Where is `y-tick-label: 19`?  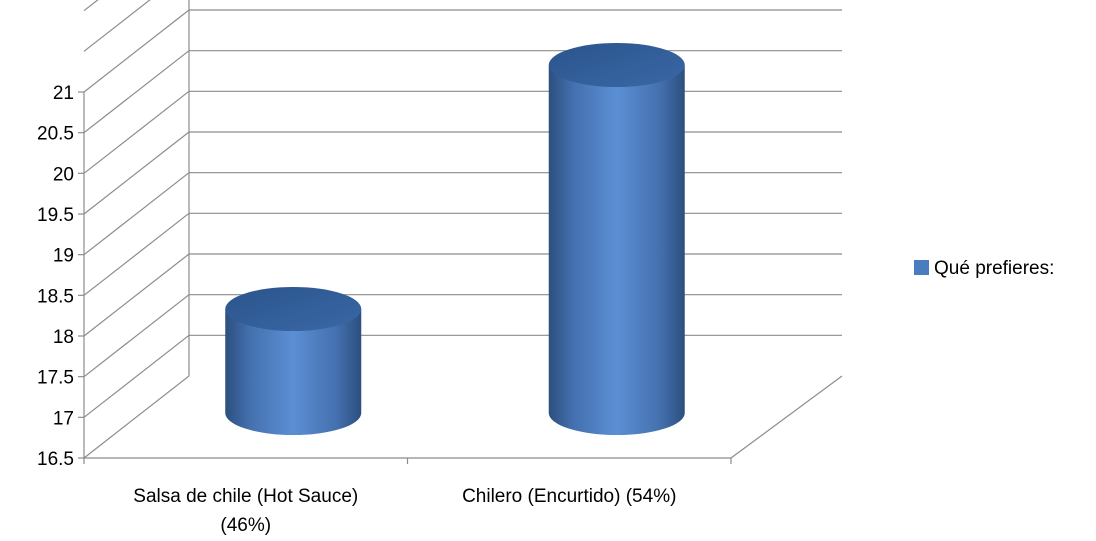 y-tick-label: 19 is located at coordinates (63, 256).